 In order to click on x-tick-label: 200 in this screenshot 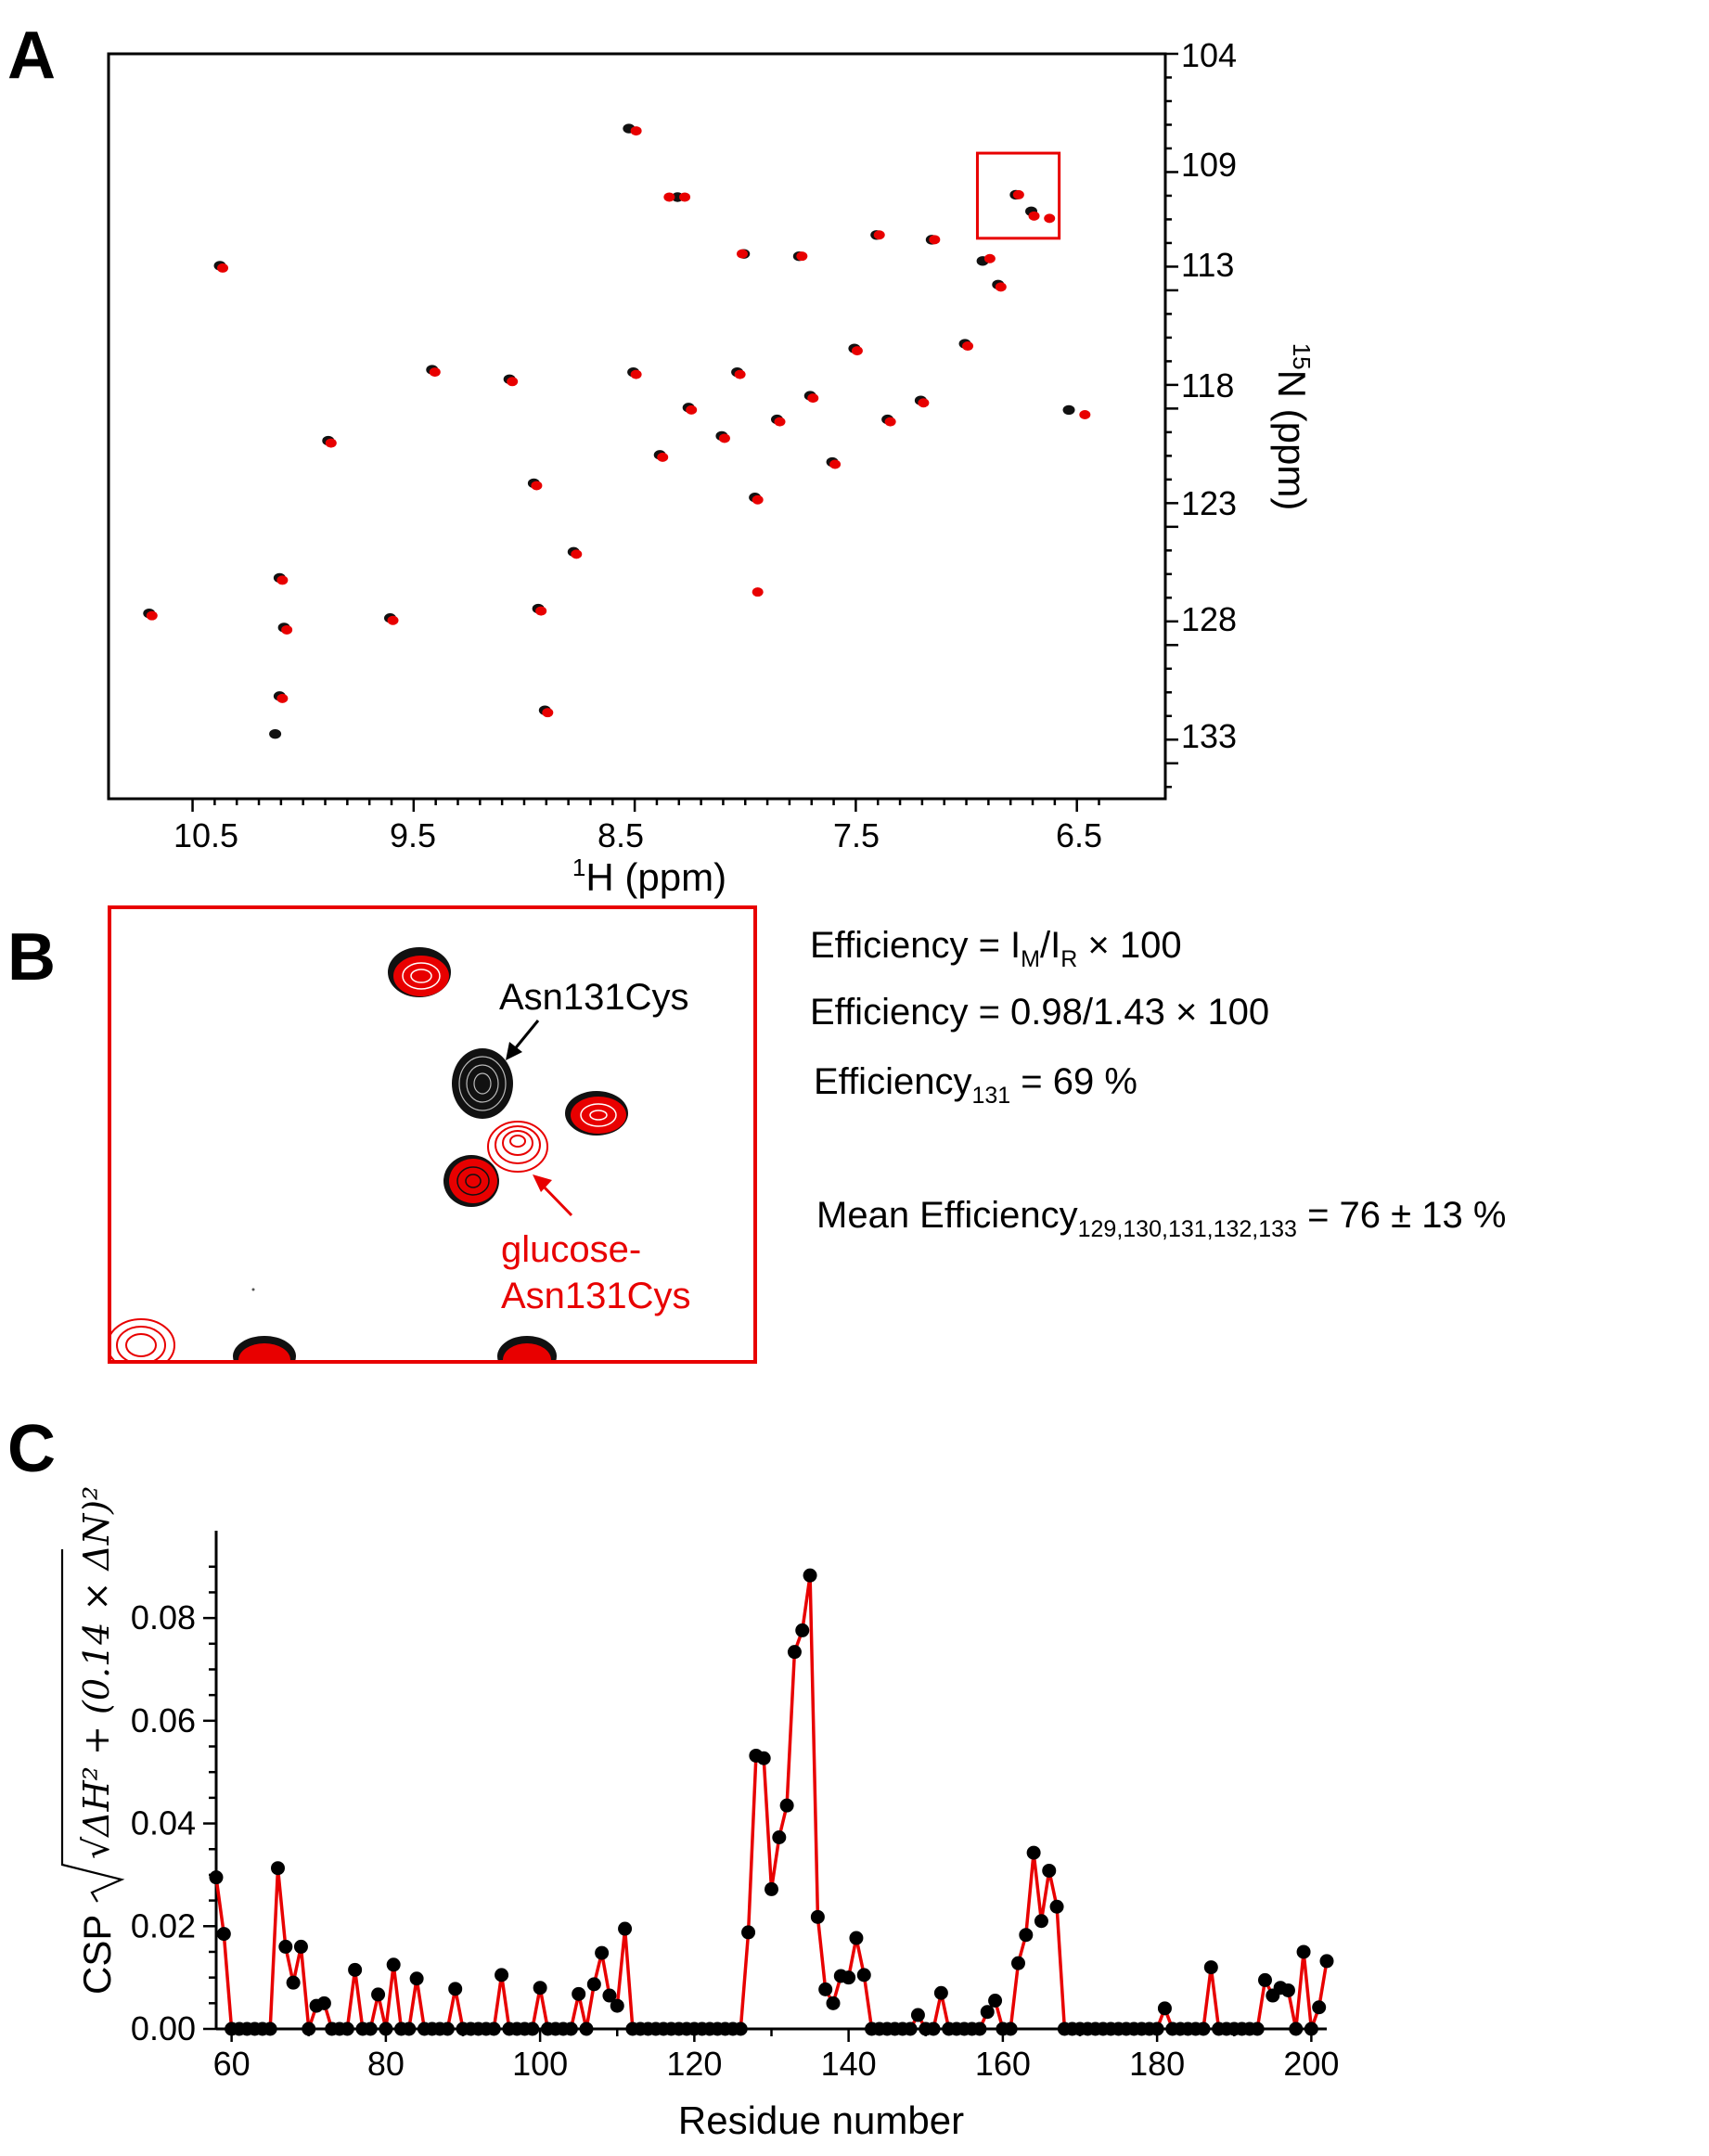, I will do `click(1311, 2064)`.